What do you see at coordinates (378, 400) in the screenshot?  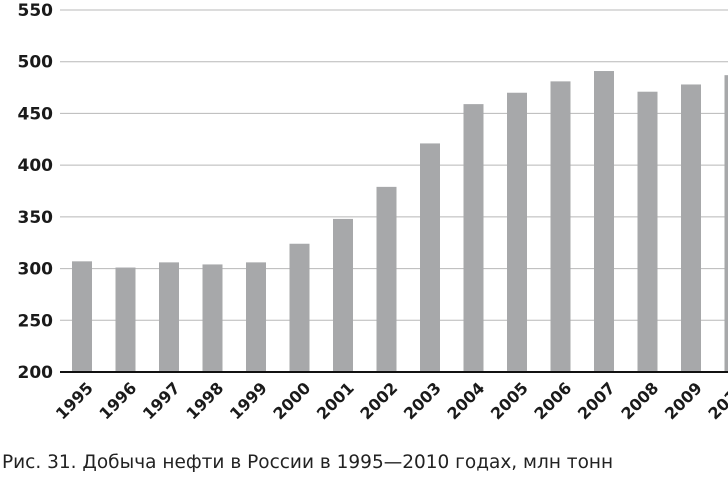 I see `x-tick-label: 2002` at bounding box center [378, 400].